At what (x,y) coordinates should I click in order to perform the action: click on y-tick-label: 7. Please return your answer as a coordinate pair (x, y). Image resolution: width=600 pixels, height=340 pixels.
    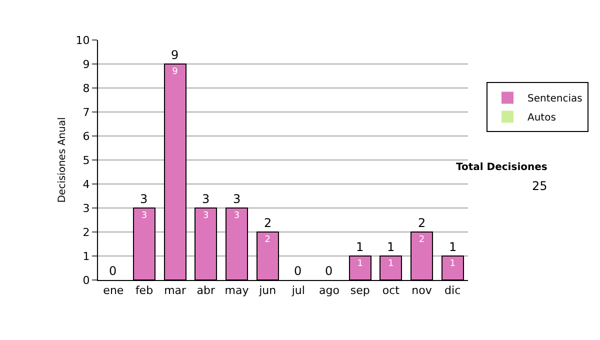
    Looking at the image, I should click on (86, 112).